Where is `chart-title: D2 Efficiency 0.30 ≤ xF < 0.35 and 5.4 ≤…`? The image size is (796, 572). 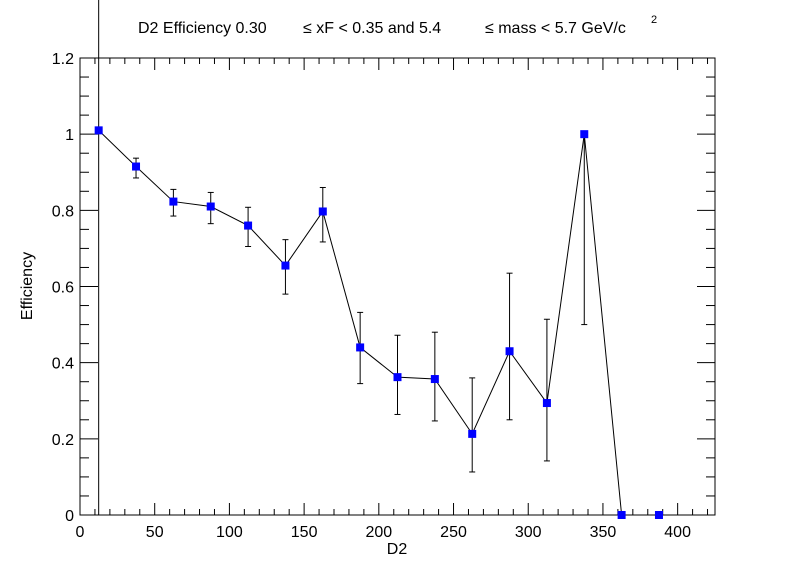 chart-title: D2 Efficiency 0.30 ≤ xF < 0.35 and 5.4 ≤… is located at coordinates (397, 25).